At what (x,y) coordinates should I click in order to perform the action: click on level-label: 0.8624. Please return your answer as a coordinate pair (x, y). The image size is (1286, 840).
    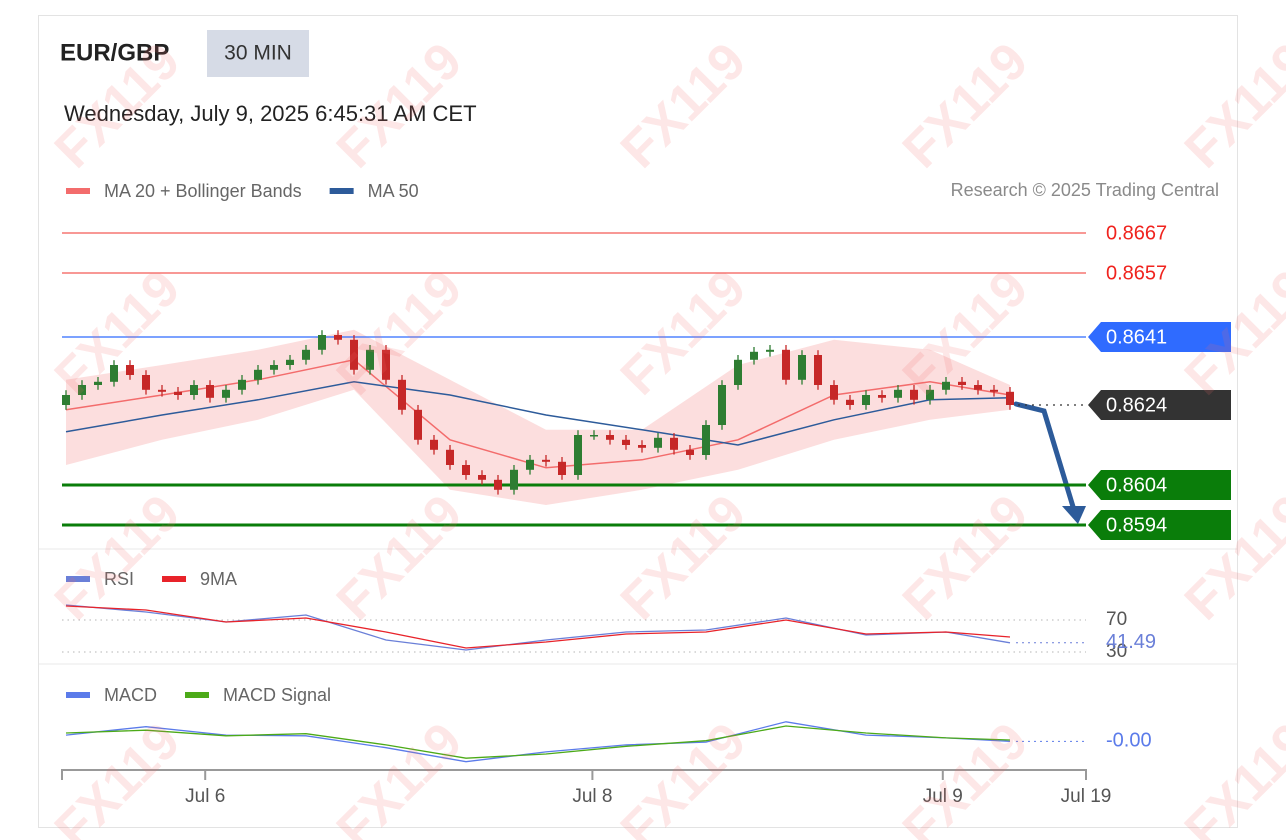
    Looking at the image, I should click on (1136, 405).